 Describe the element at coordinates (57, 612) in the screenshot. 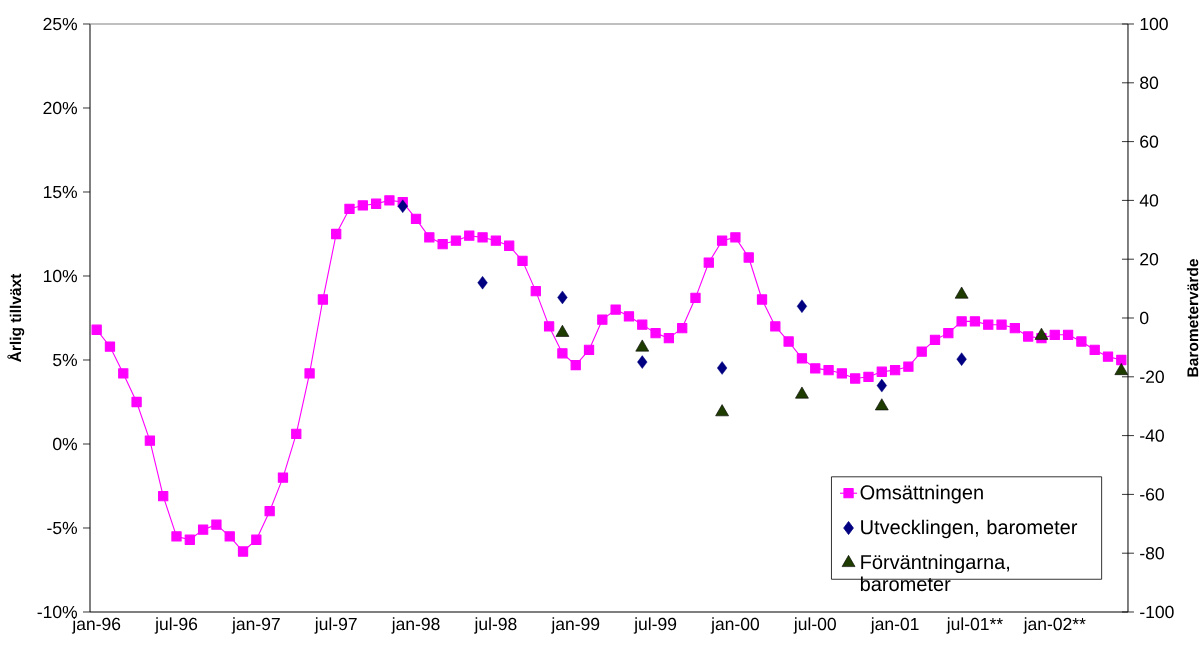

I see `y-tick-label: -10%` at that location.